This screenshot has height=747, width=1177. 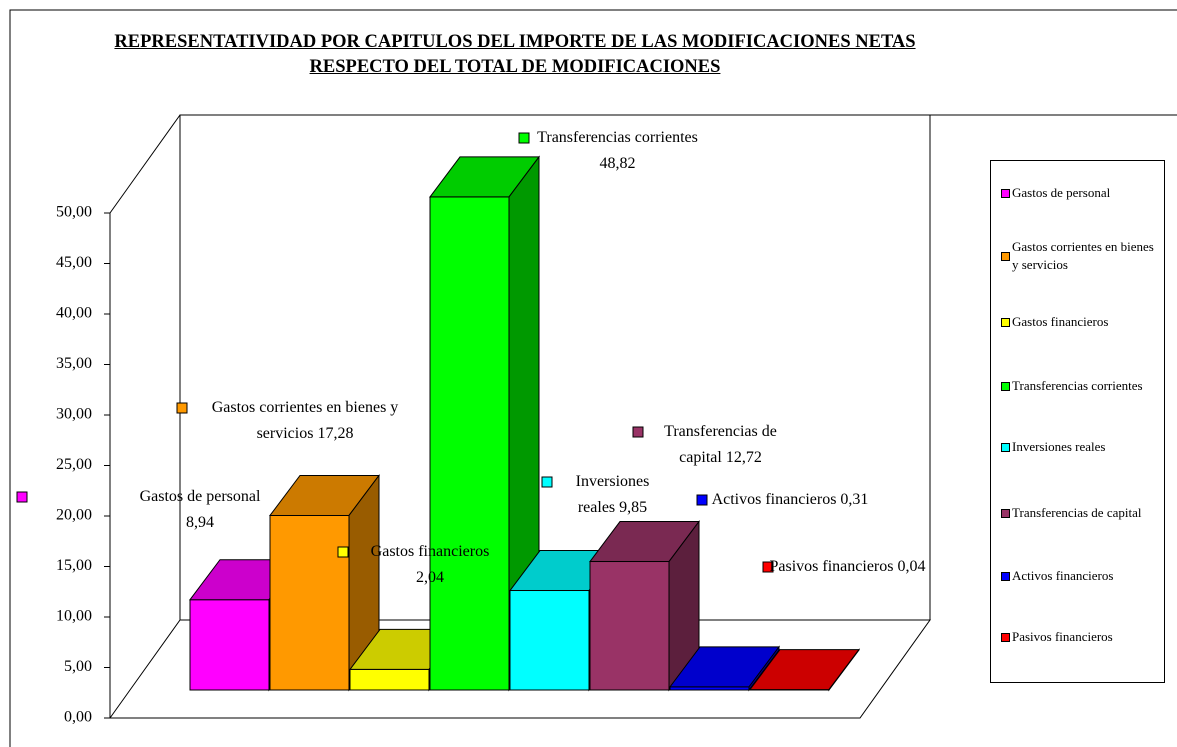 I want to click on data-label-value: 48,82, so click(x=617, y=163).